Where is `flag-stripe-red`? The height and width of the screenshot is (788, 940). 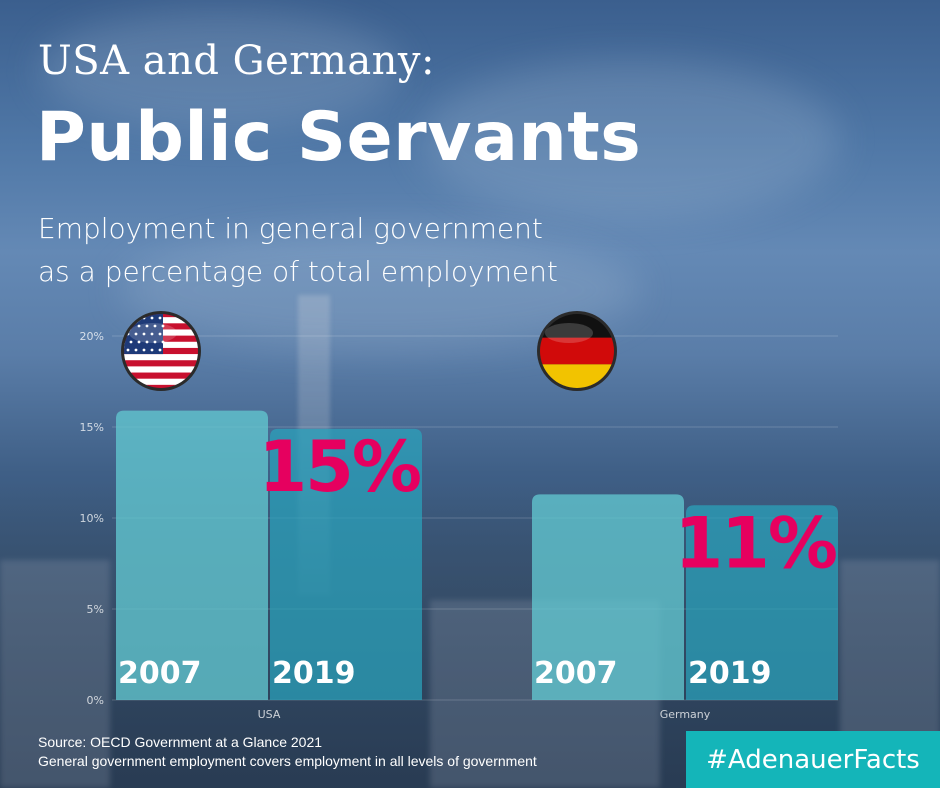
flag-stripe-red is located at coordinates (577, 351).